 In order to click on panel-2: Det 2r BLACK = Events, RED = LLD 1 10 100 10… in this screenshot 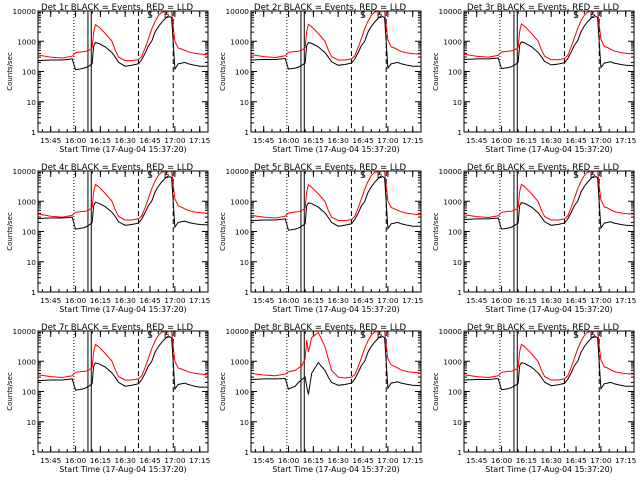, I will do `click(321, 78)`.